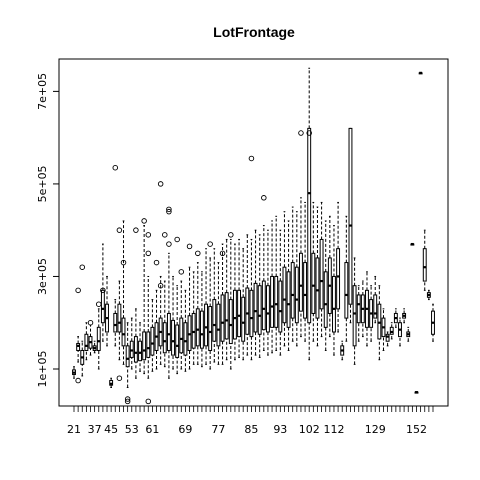 The width and height of the screenshot is (480, 480). Describe the element at coordinates (280, 429) in the screenshot. I see `x-tick-label: 93` at that location.